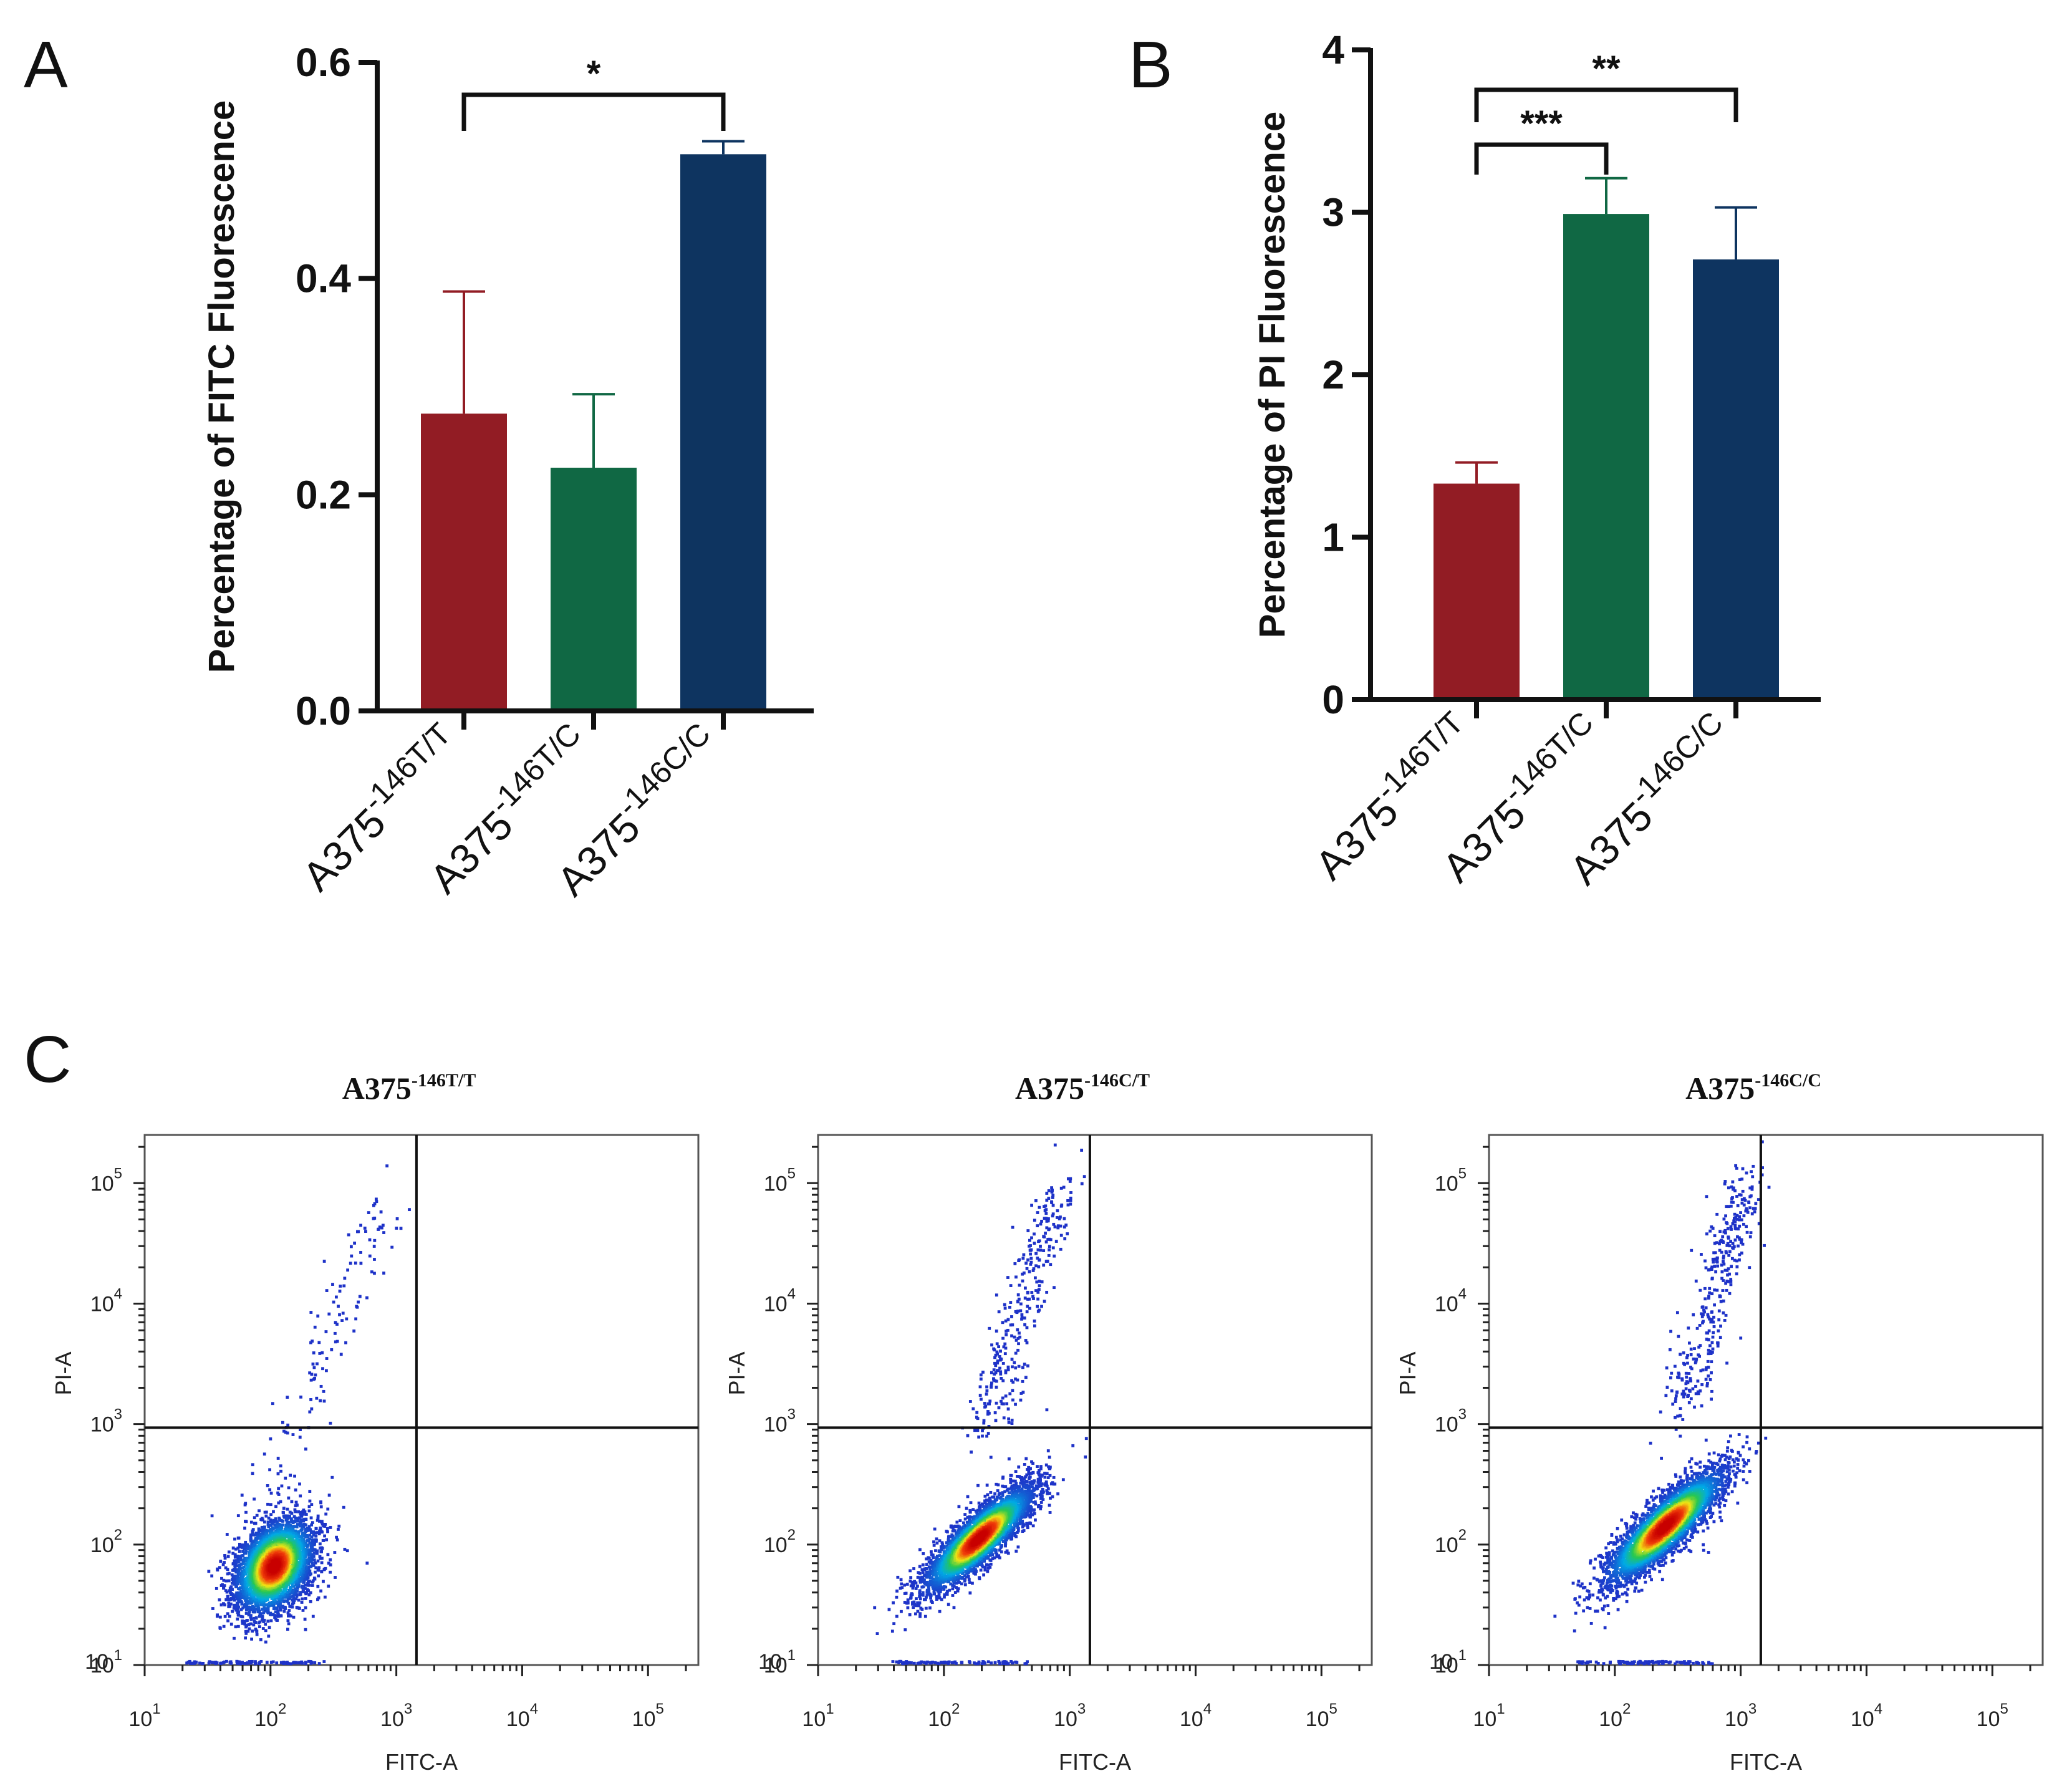 This screenshot has height=1781, width=2072. Describe the element at coordinates (980, 1404) in the screenshot. I see `event-dots` at that location.